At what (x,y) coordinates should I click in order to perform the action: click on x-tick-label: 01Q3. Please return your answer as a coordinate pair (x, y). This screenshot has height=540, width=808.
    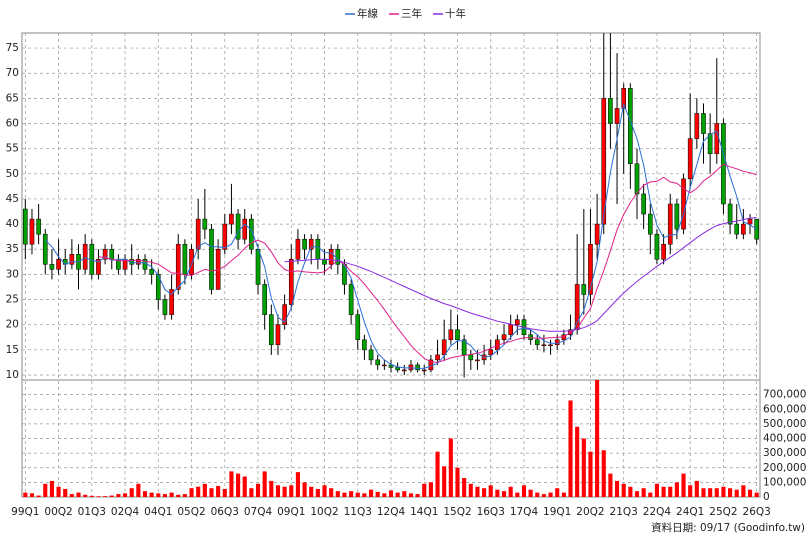
    Looking at the image, I should click on (92, 512).